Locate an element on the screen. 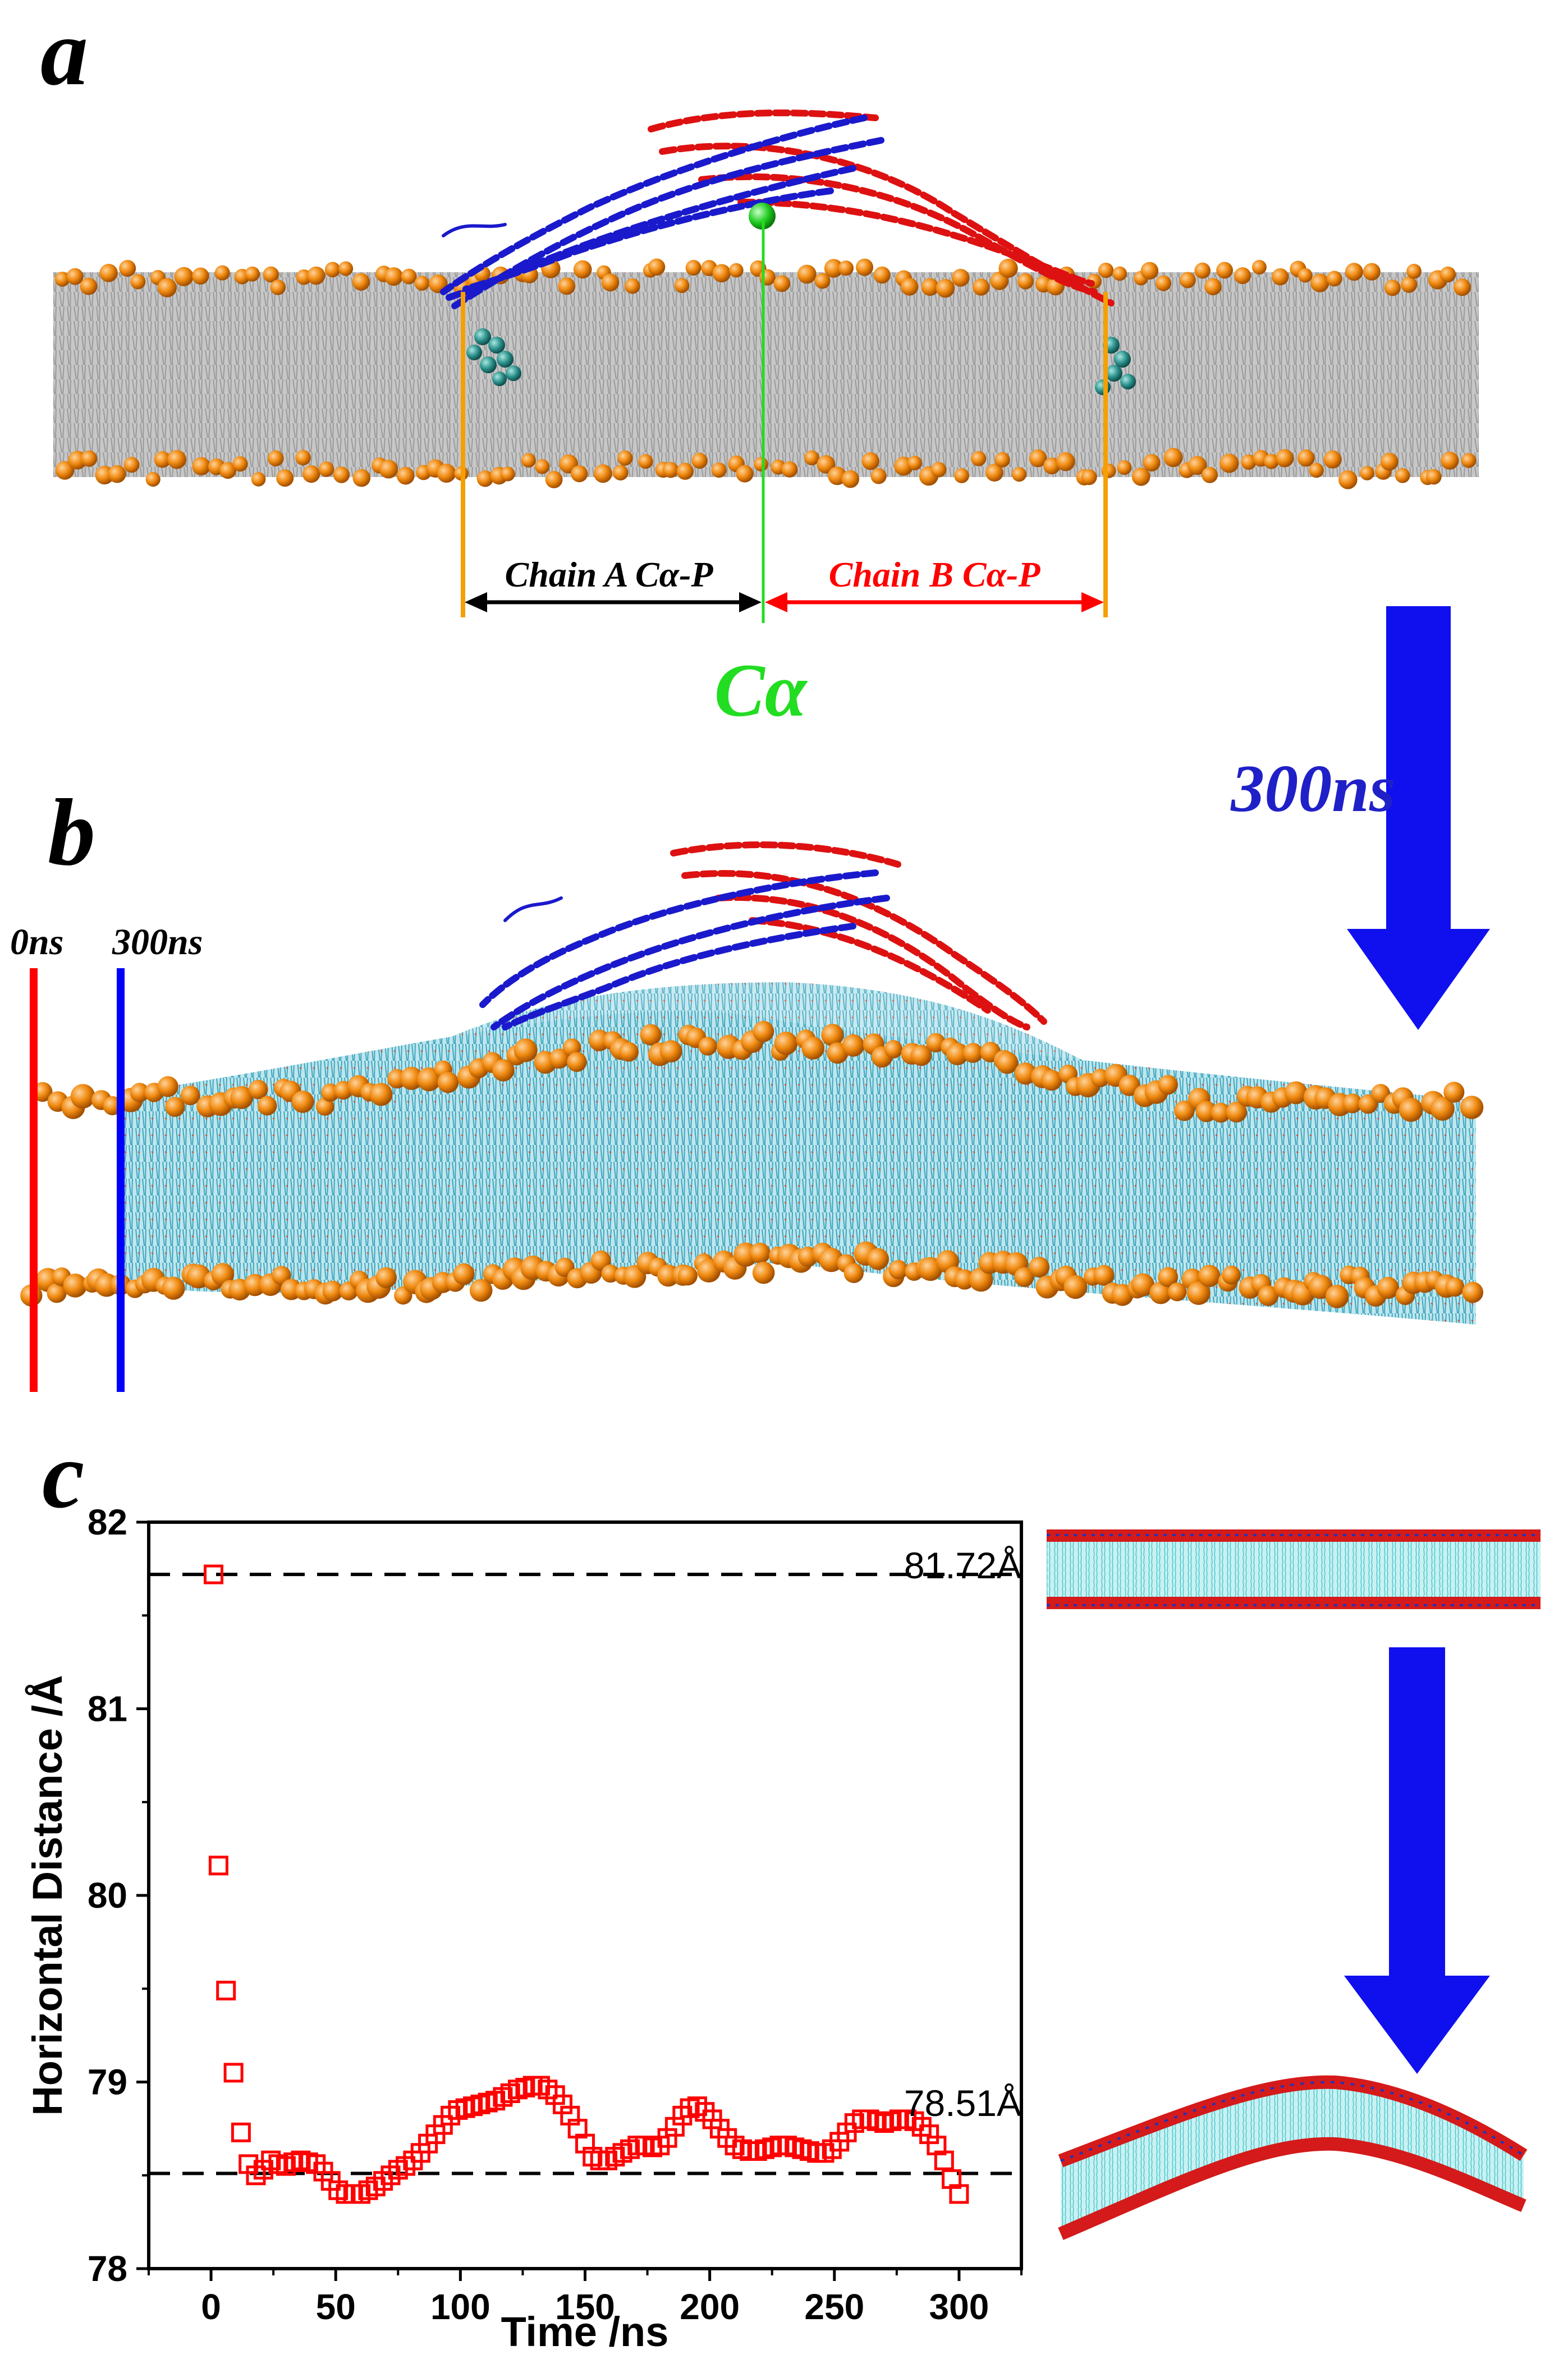  chain-b-label: Chain B Cα-P is located at coordinates (935, 574).